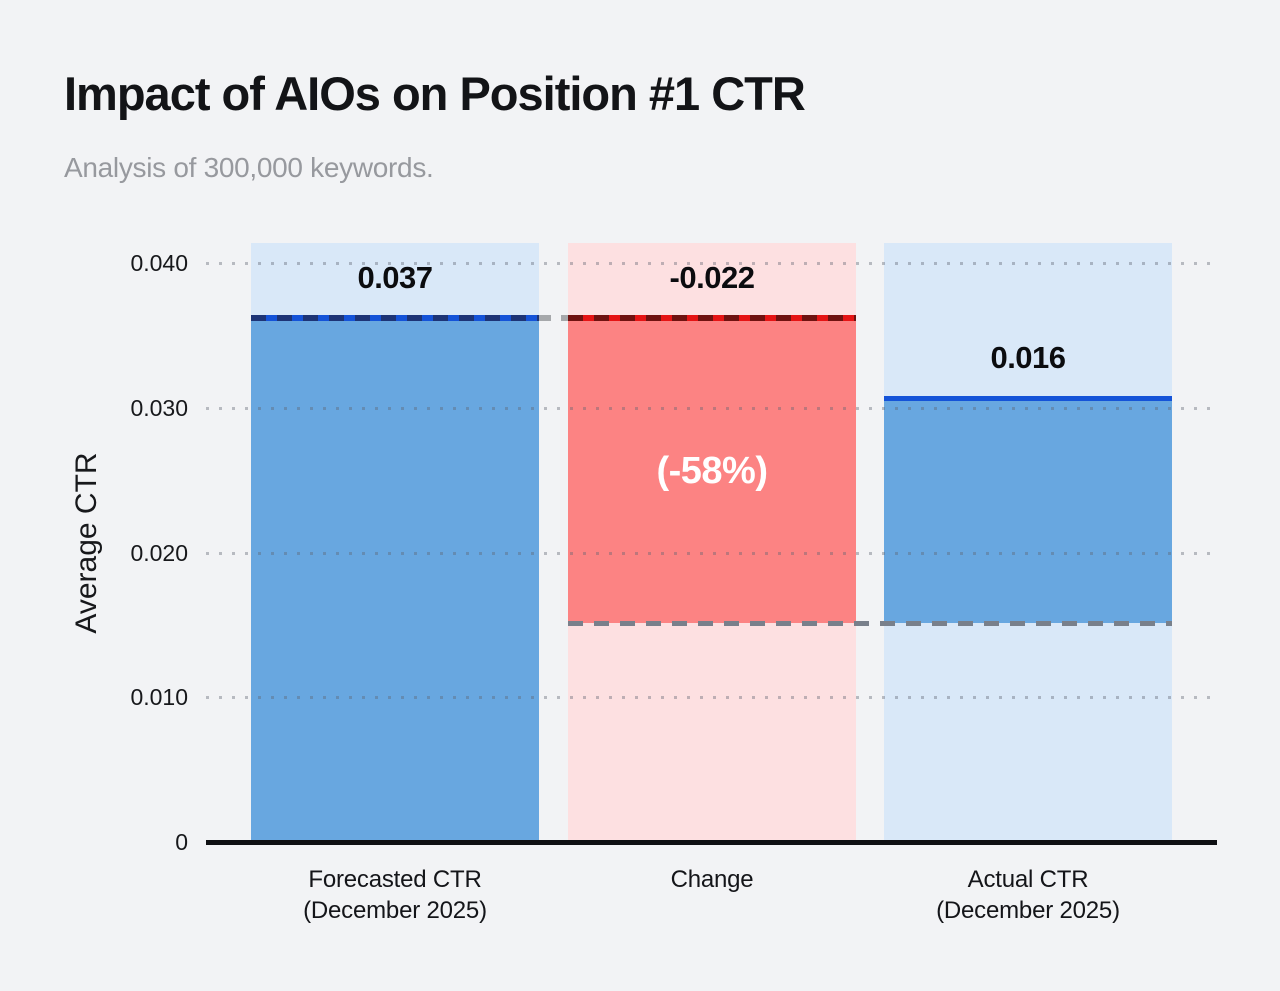 This screenshot has width=1280, height=991. Describe the element at coordinates (159, 697) in the screenshot. I see `y-tick-label-0.010: 0.010` at that location.